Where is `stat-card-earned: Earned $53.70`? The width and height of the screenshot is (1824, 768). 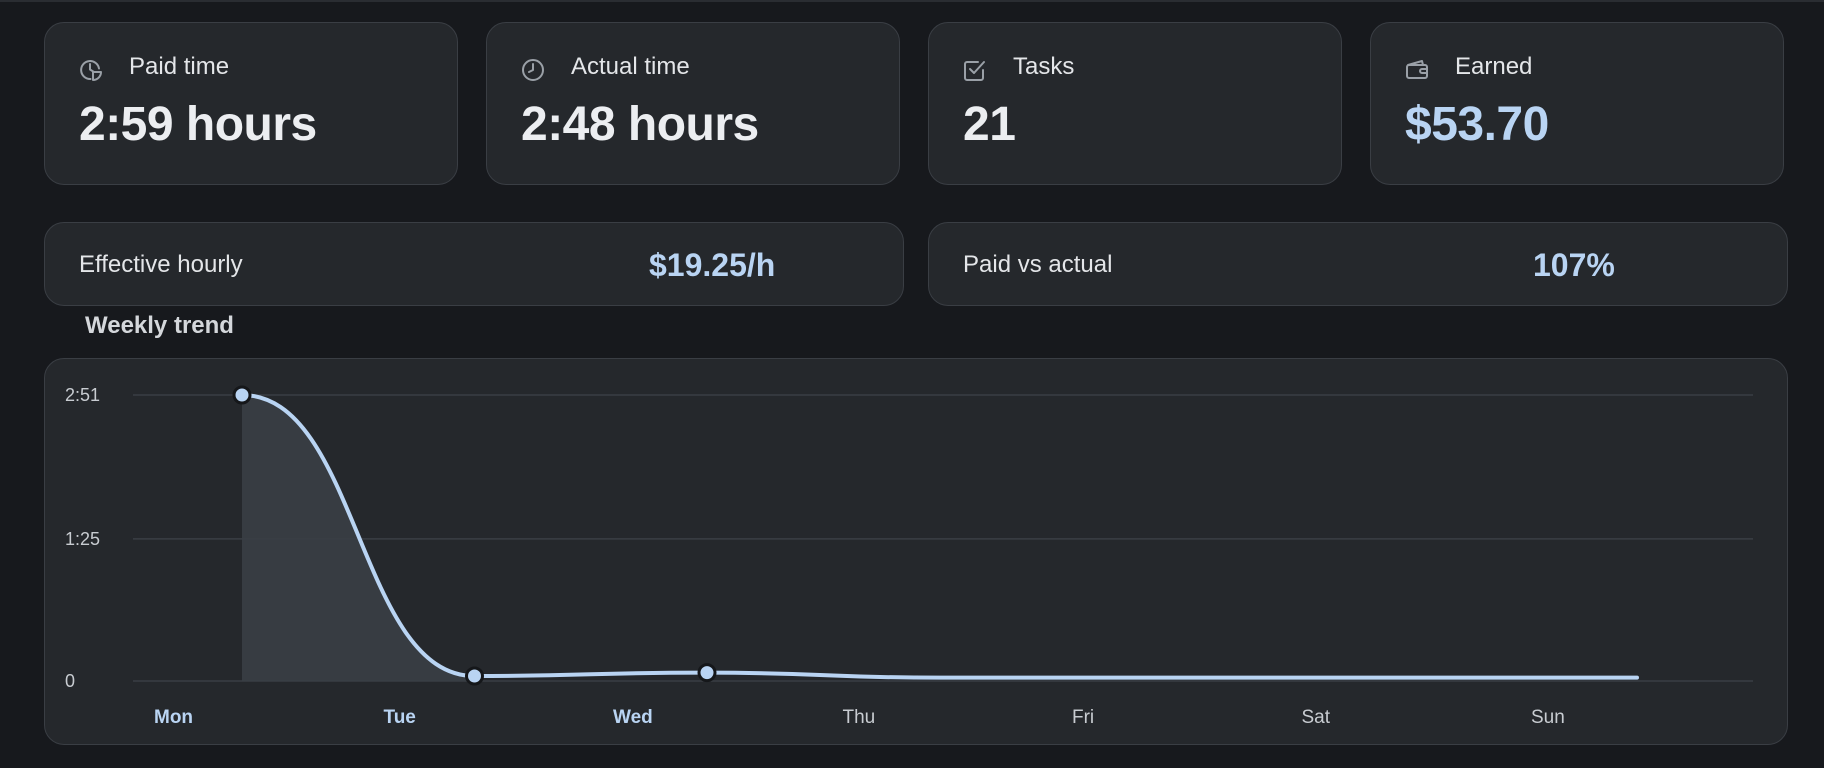
stat-card-earned: Earned $53.70 is located at coordinates (1577, 103).